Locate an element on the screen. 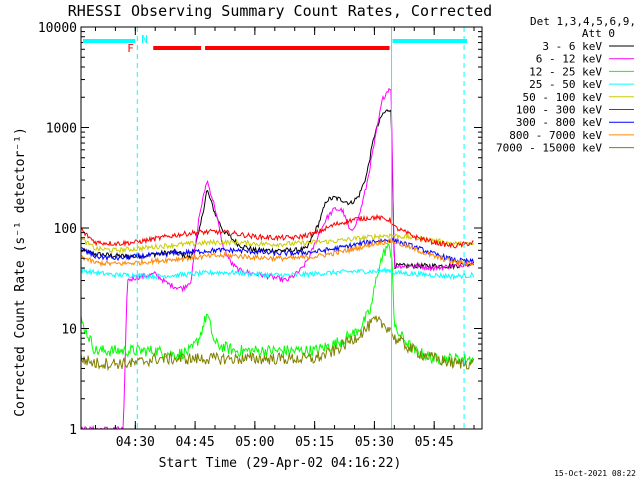 The image size is (640, 480). y-axis-label: Corrected Count Rate (s⁻¹ detector⁻¹) is located at coordinates (20, 272).